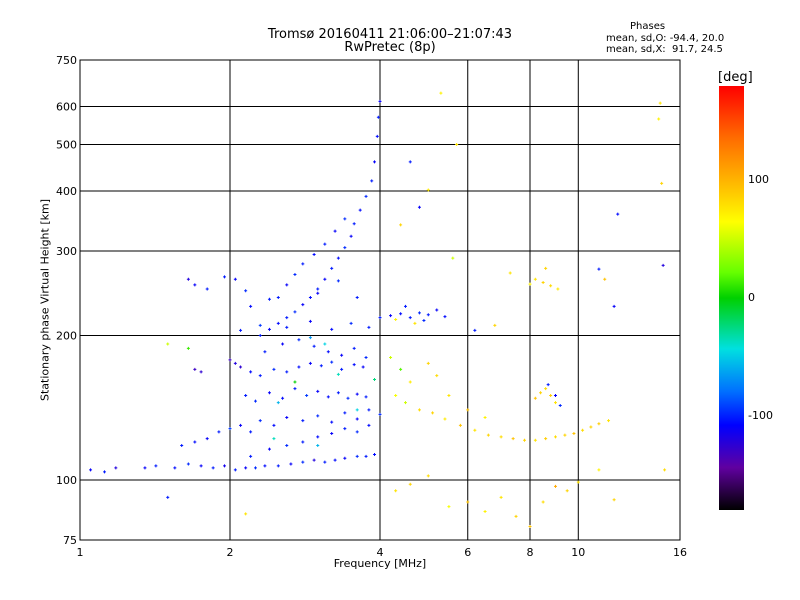 This screenshot has width=800, height=600. Describe the element at coordinates (66, 191) in the screenshot. I see `y-tick-label: 400` at that location.